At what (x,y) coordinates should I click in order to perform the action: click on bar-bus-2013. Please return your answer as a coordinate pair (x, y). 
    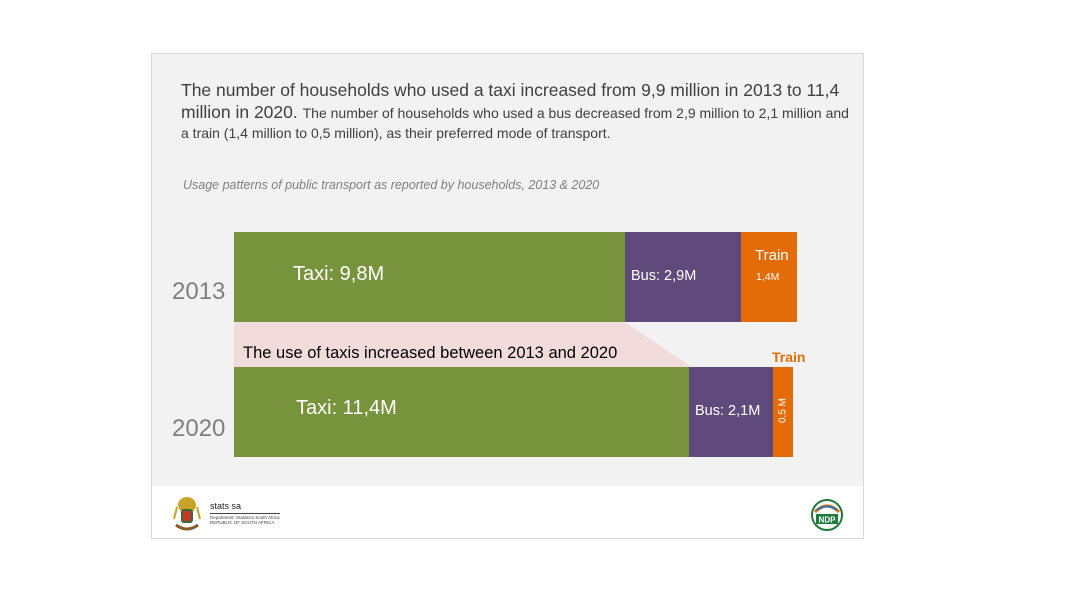
    Looking at the image, I should click on (683, 277).